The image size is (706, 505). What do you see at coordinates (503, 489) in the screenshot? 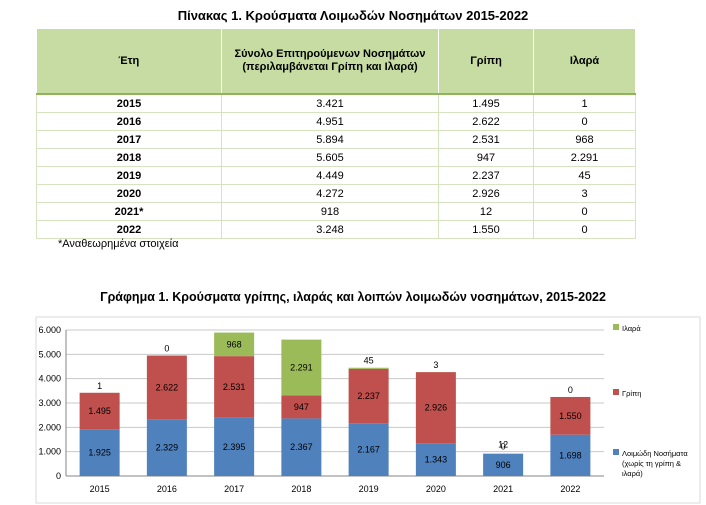
I see `x-tick-label: 2021` at bounding box center [503, 489].